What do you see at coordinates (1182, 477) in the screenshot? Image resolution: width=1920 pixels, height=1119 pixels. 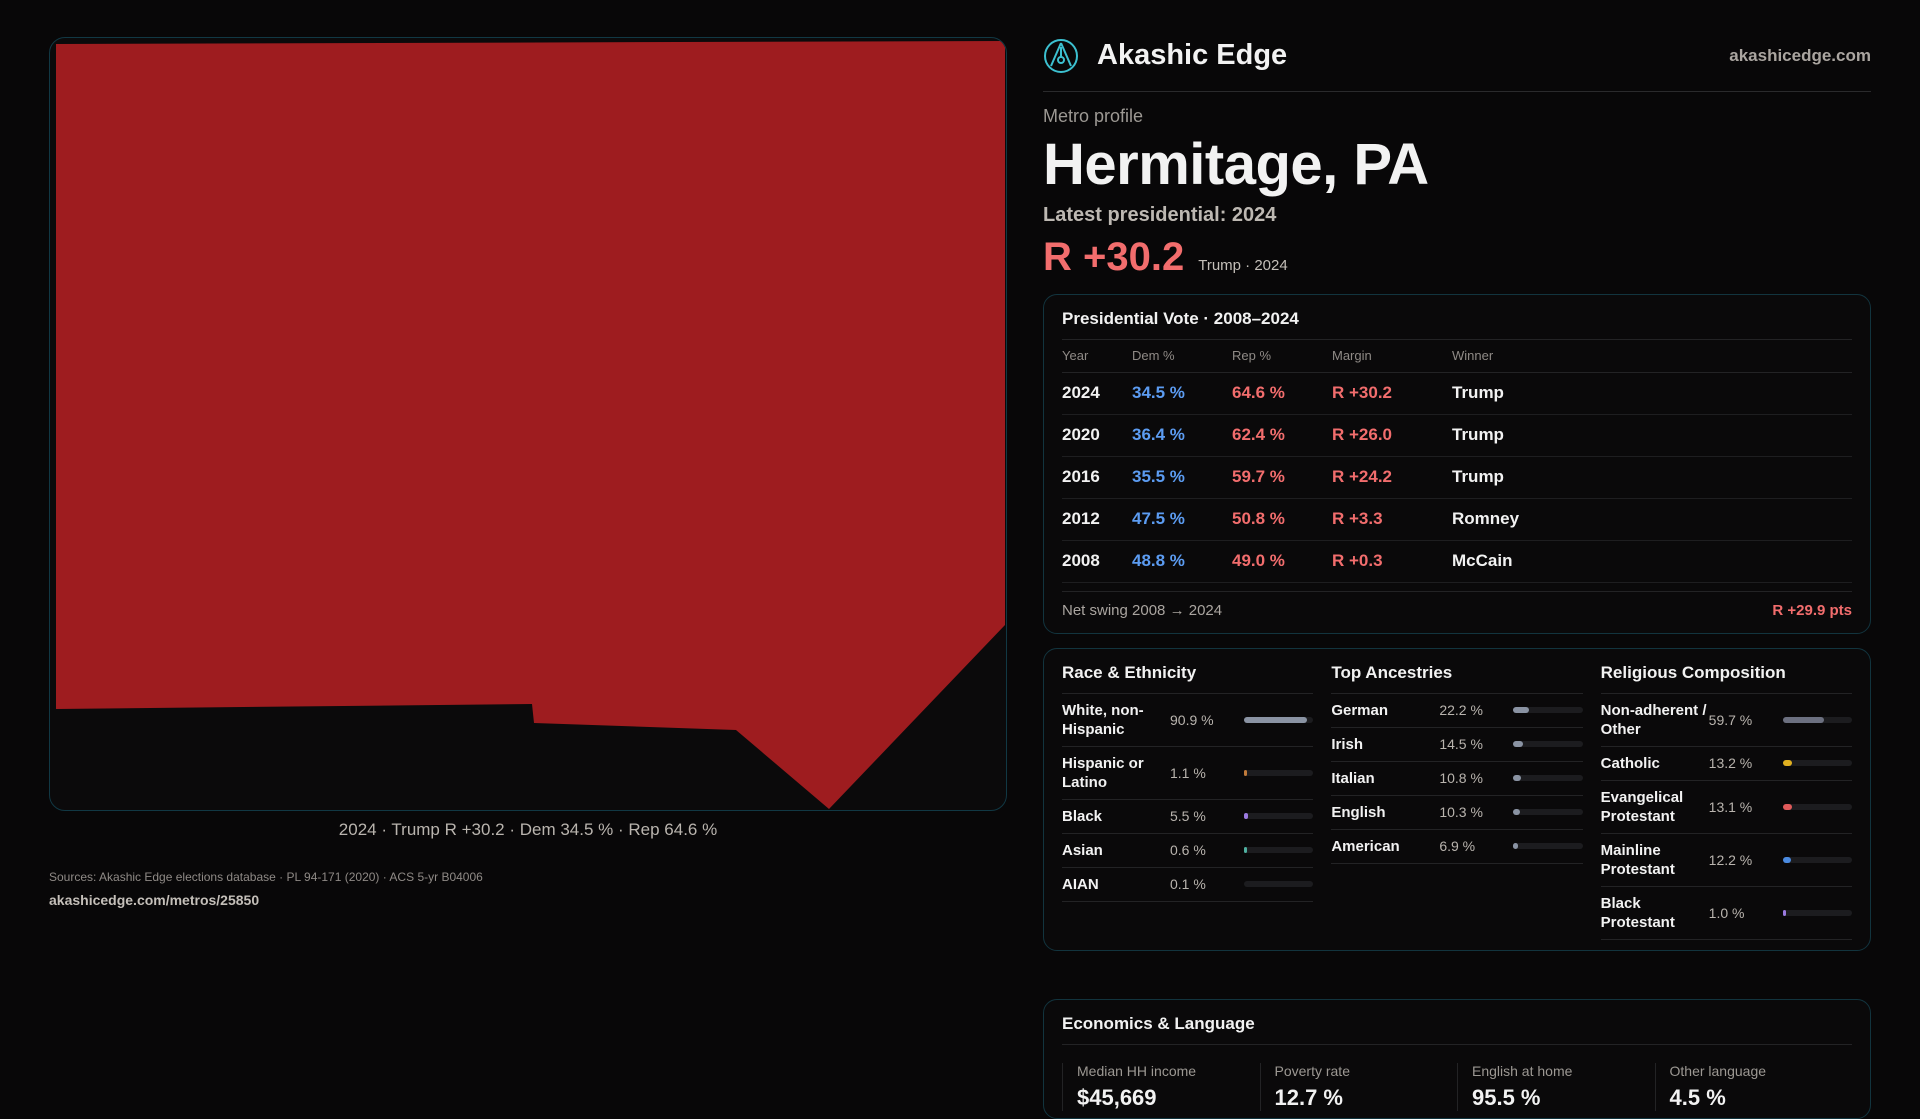 I see `vote-cell: 35.5 %` at bounding box center [1182, 477].